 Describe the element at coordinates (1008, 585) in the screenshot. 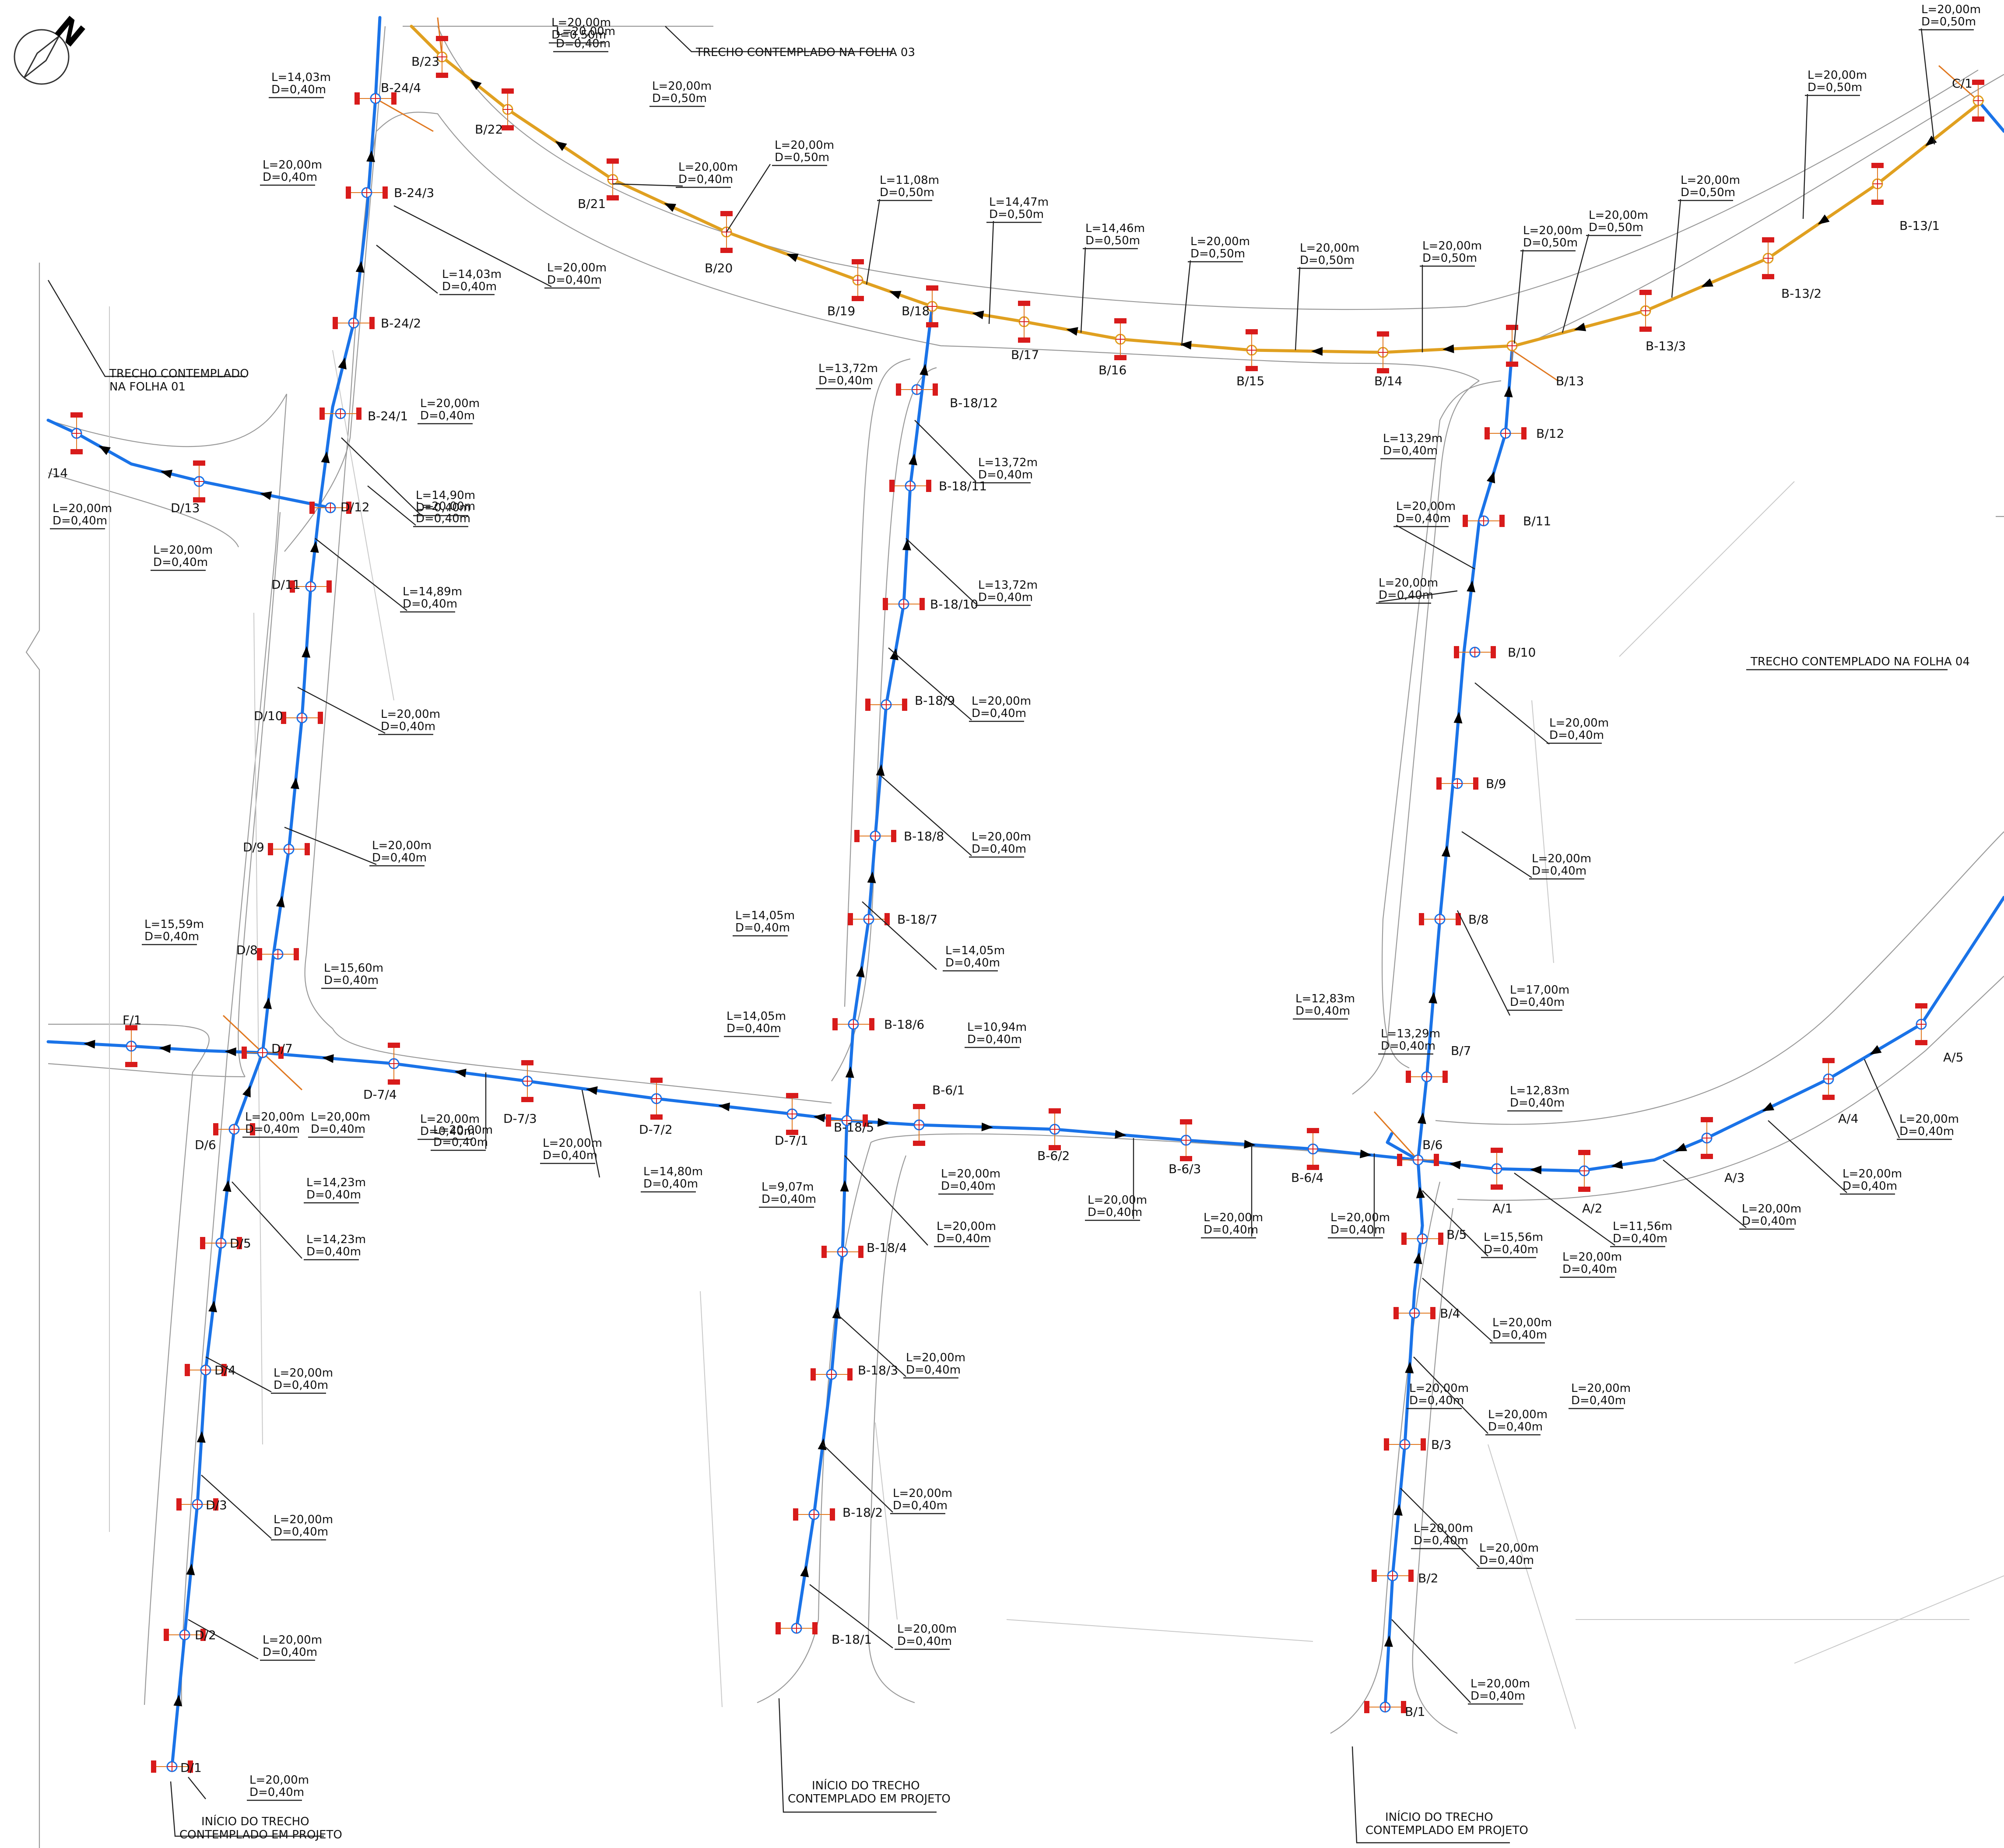

I see `segment-length: L=13,72m` at that location.